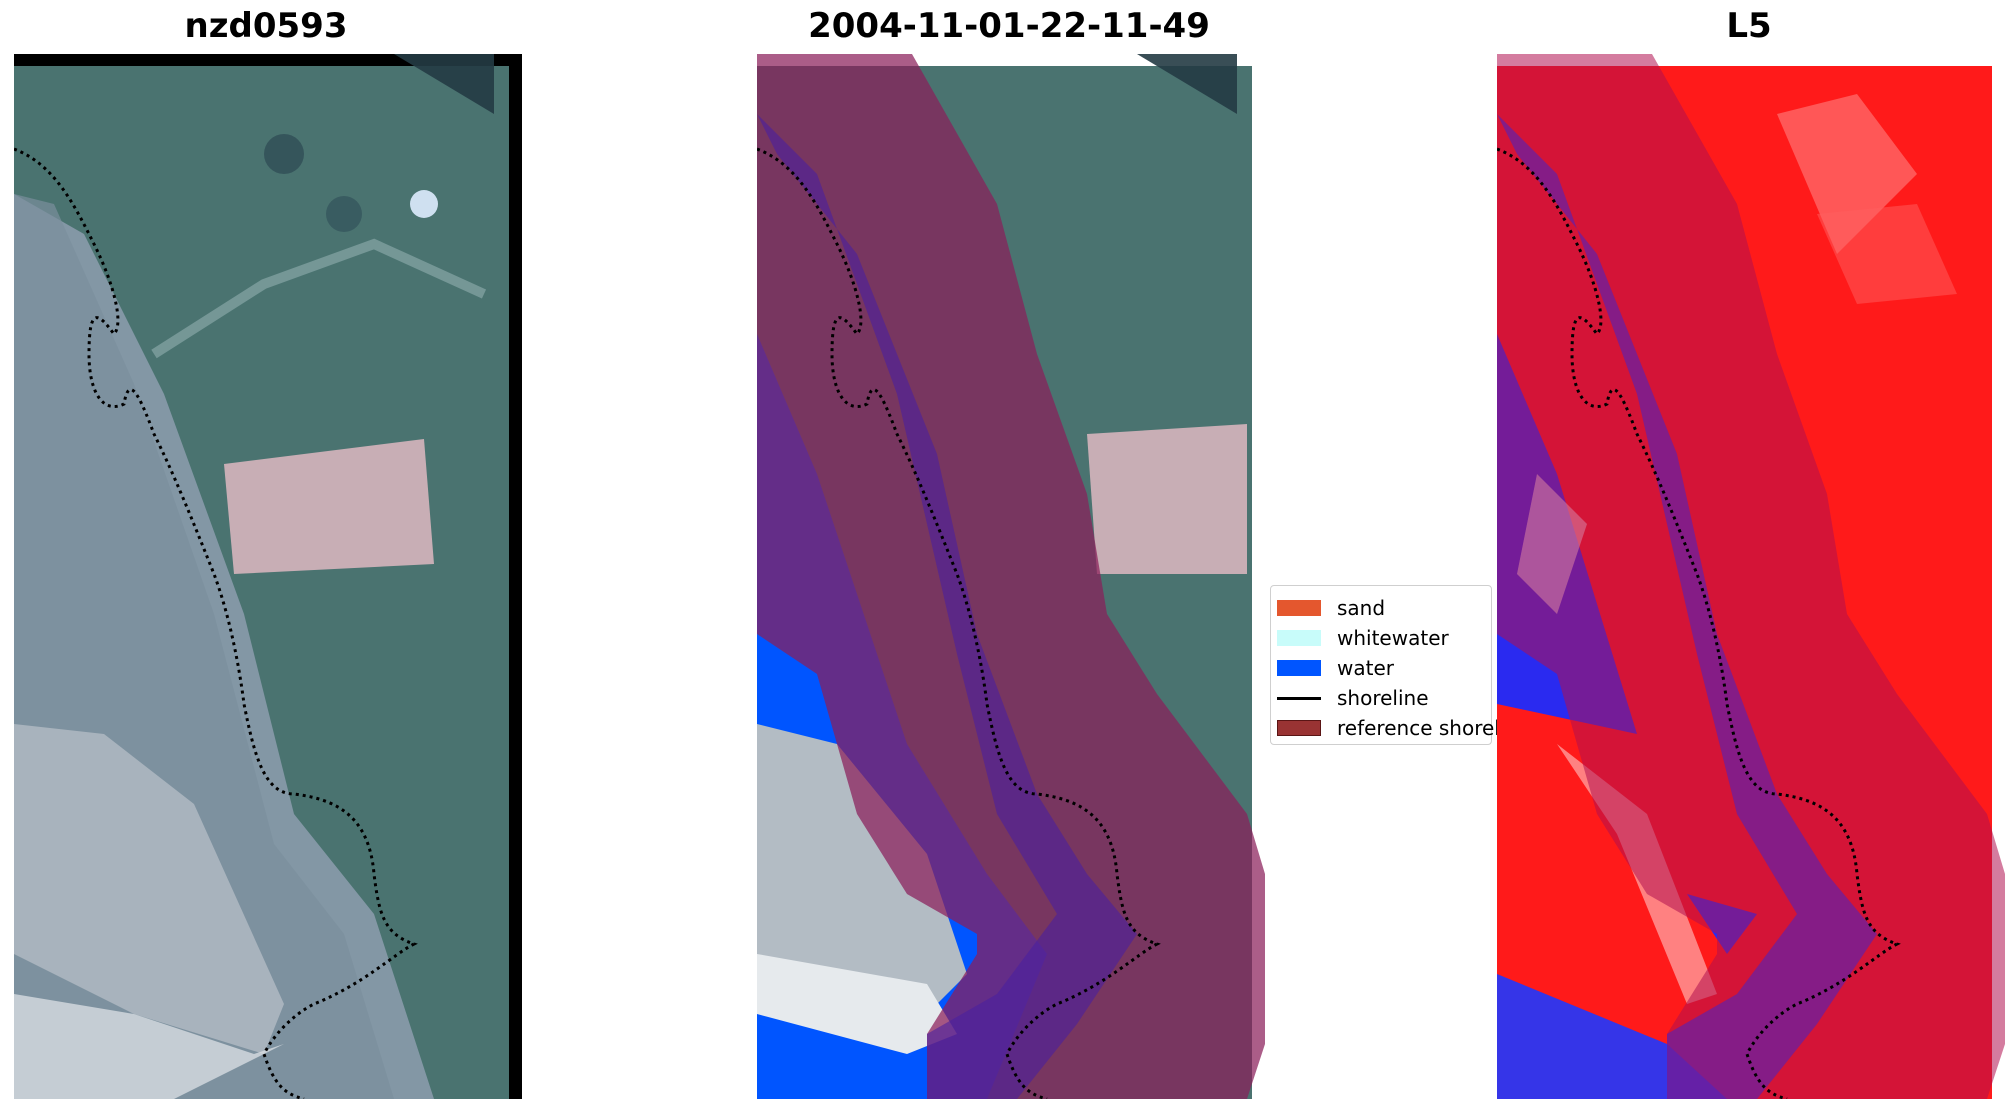 This screenshot has height=1108, width=2008. I want to click on legend-label: sand, so click(1361, 608).